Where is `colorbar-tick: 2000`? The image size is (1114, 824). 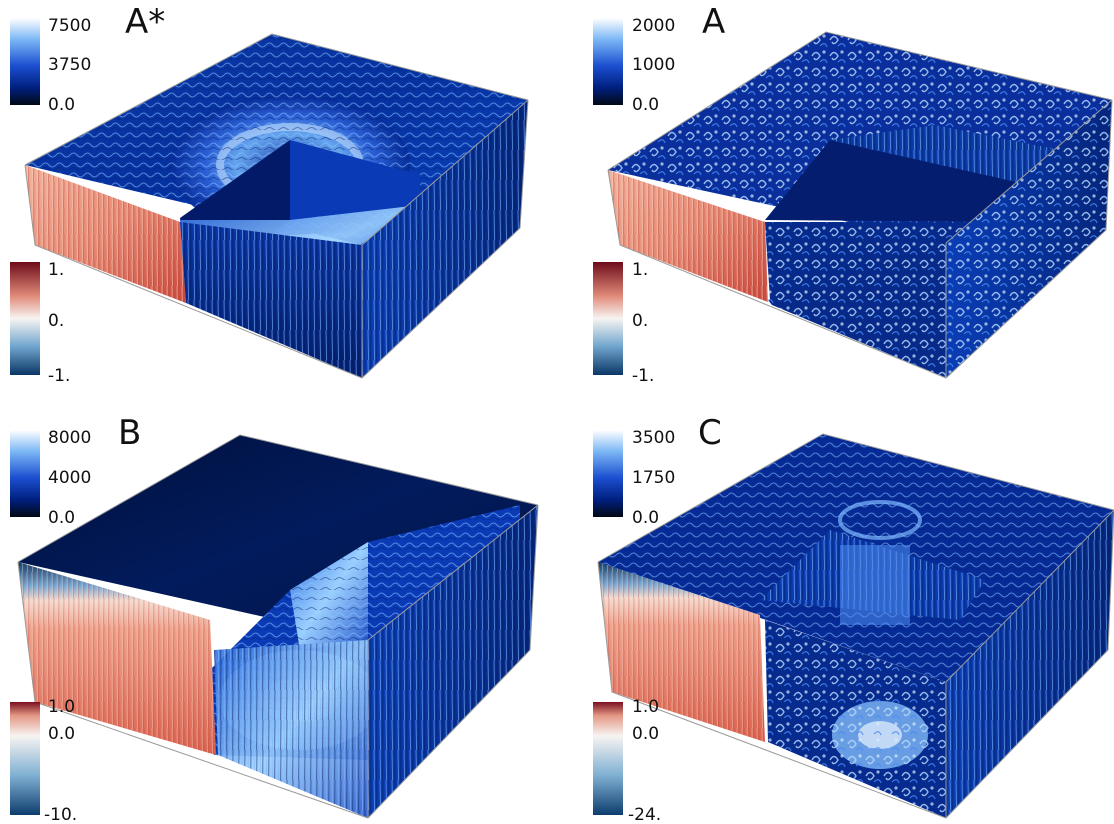
colorbar-tick: 2000 is located at coordinates (653, 26).